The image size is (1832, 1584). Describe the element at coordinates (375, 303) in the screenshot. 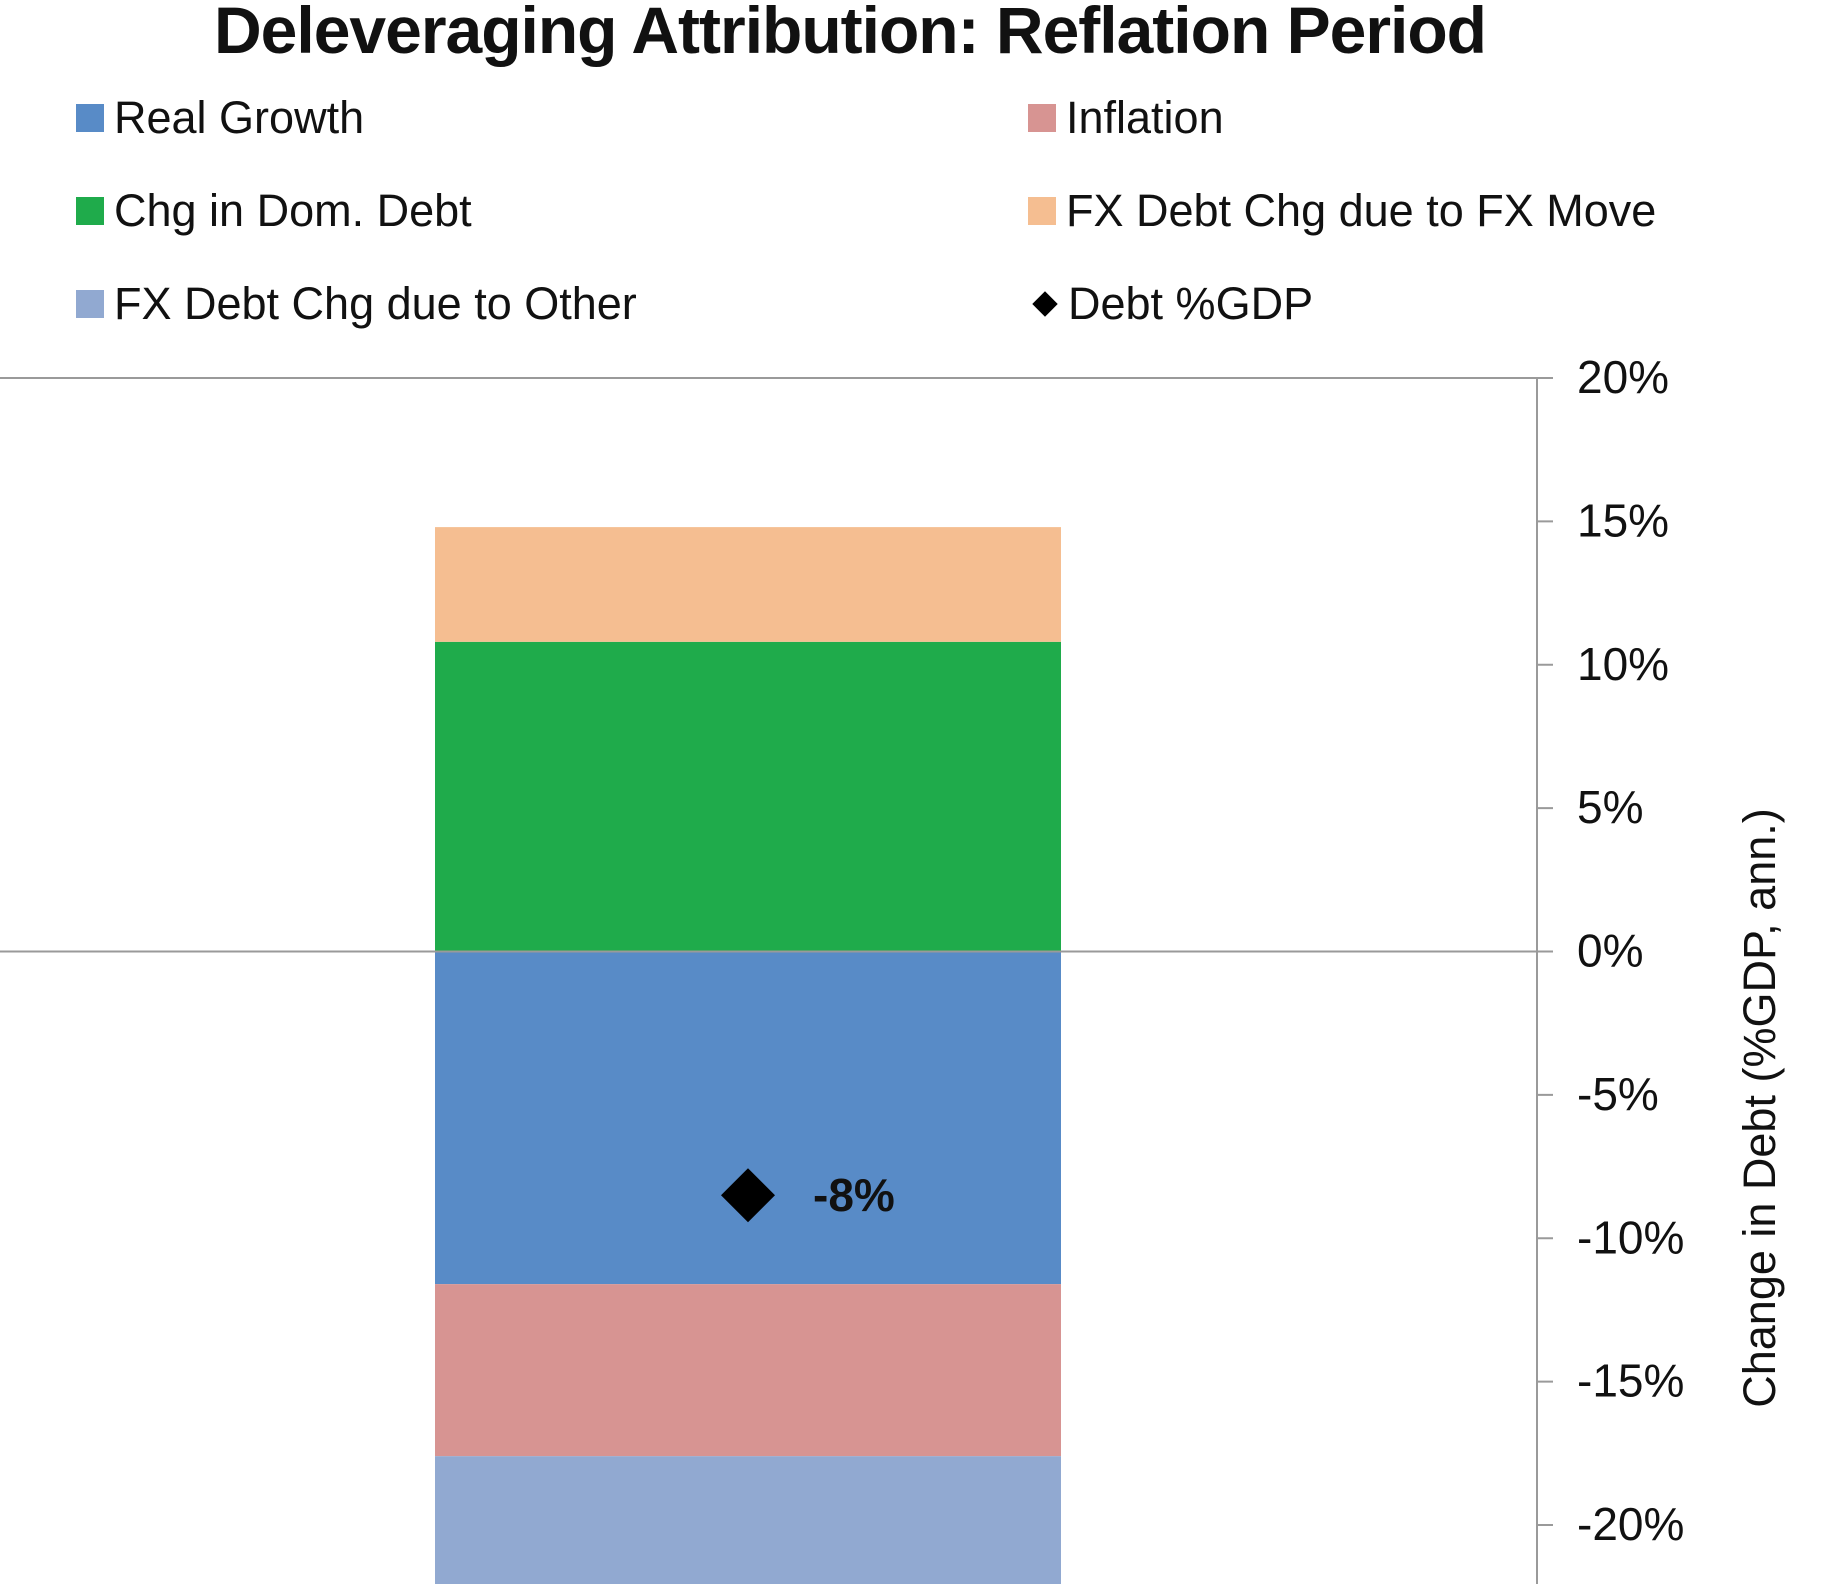

I see `legend-label-fx-other: FX Debt Chg due to Other` at that location.